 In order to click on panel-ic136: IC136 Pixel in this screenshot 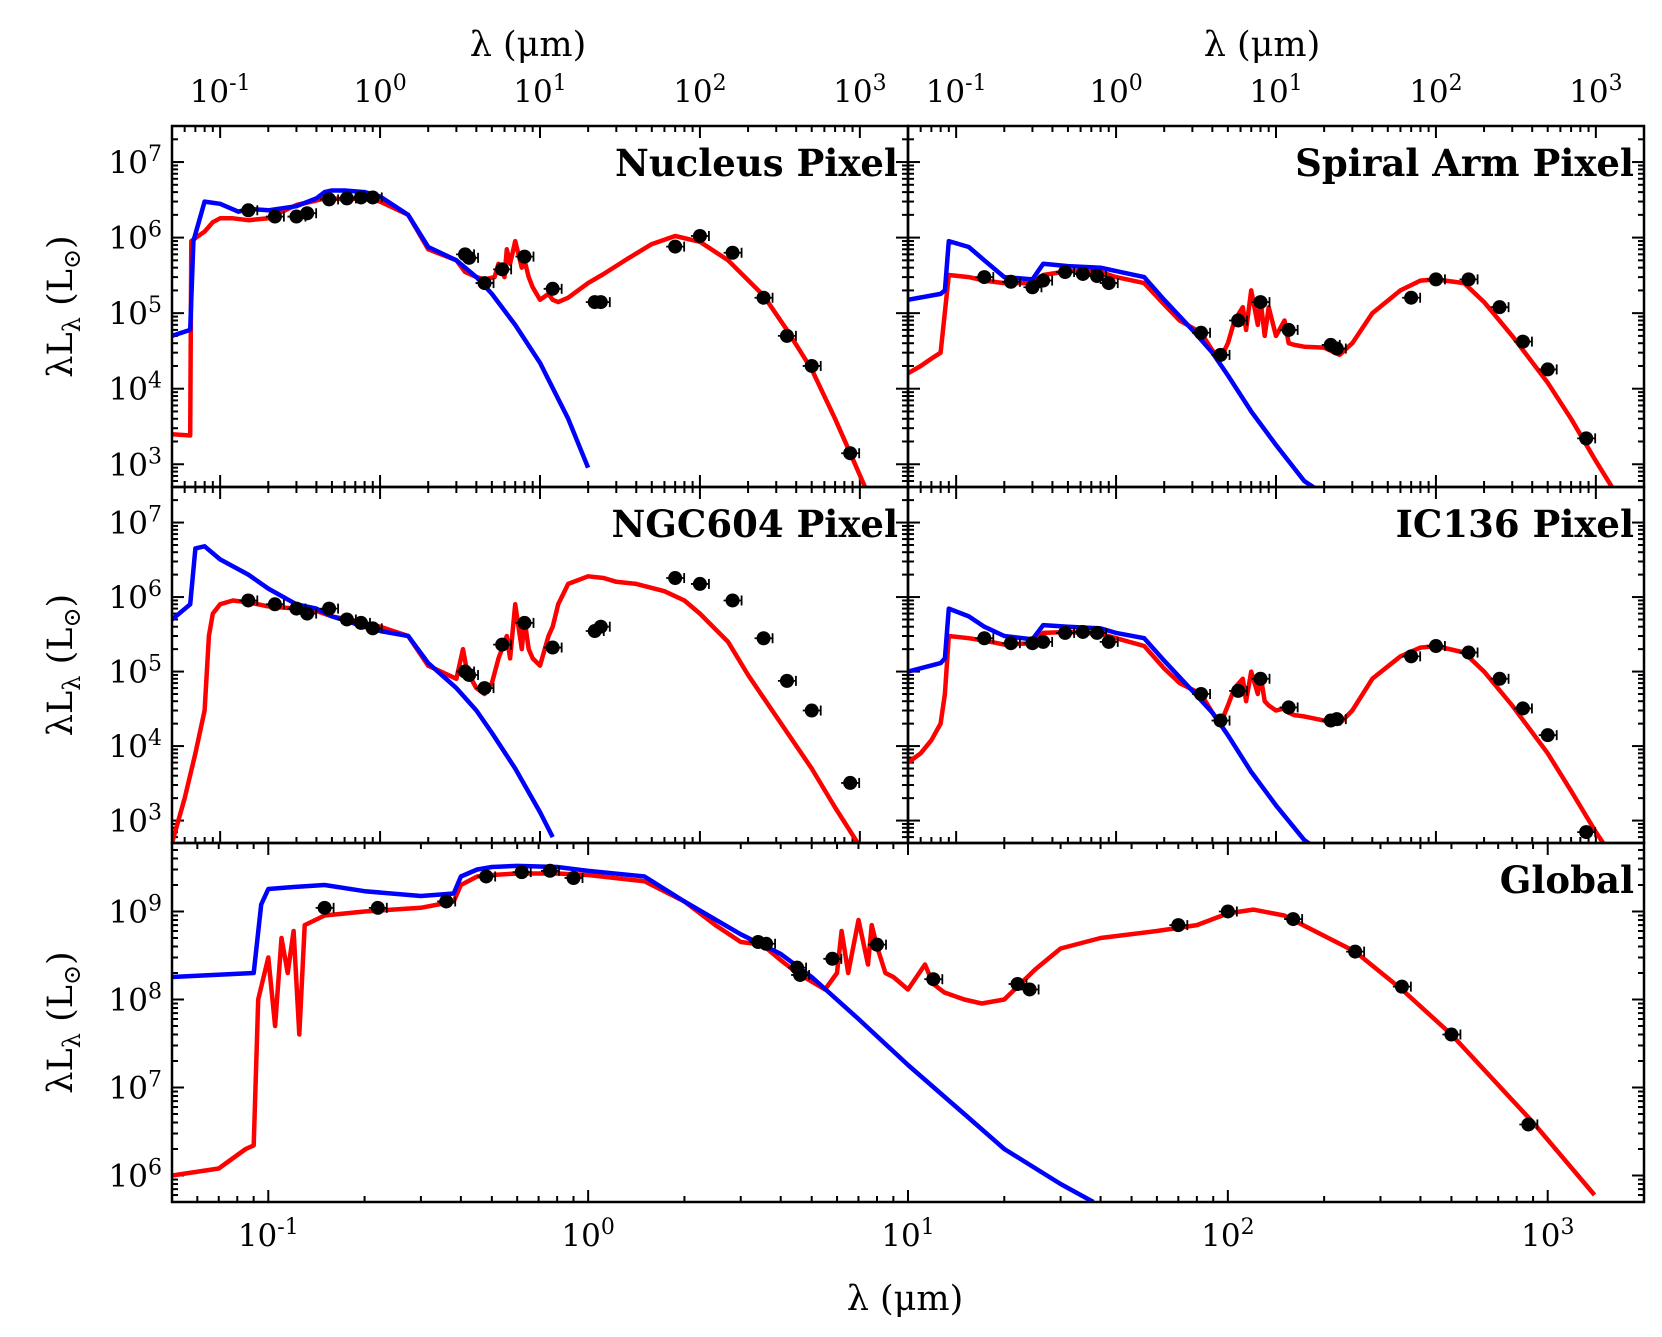, I will do `click(1276, 665)`.